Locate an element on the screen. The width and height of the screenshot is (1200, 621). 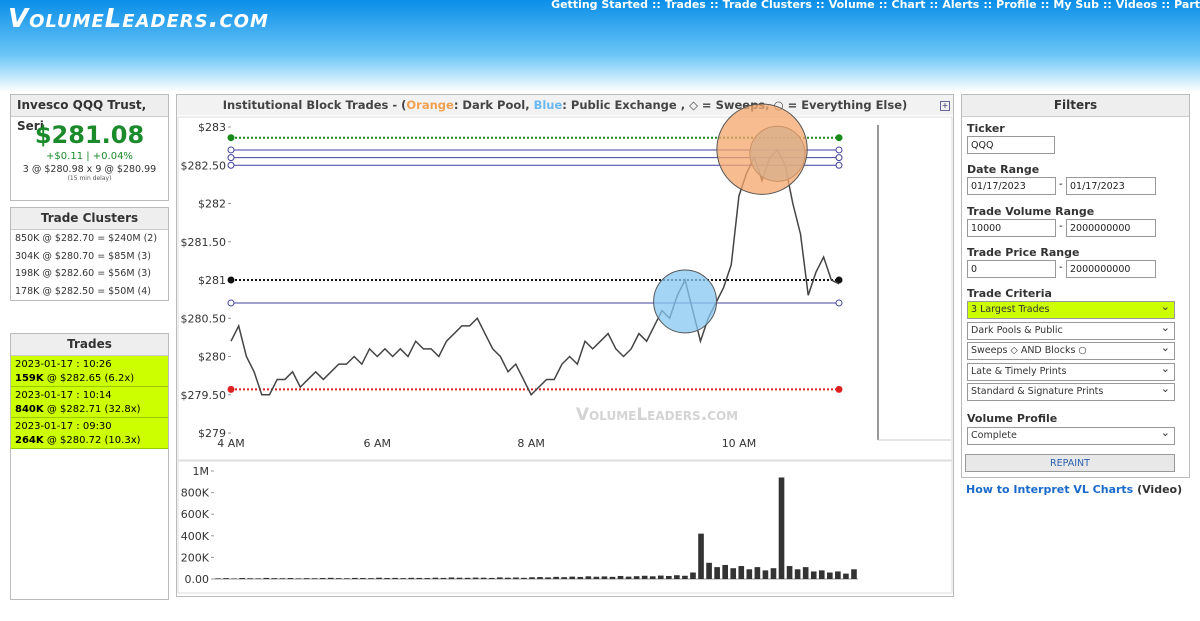
cluster-row: 178K @ $282.50 = $50M (4) is located at coordinates (83, 291).